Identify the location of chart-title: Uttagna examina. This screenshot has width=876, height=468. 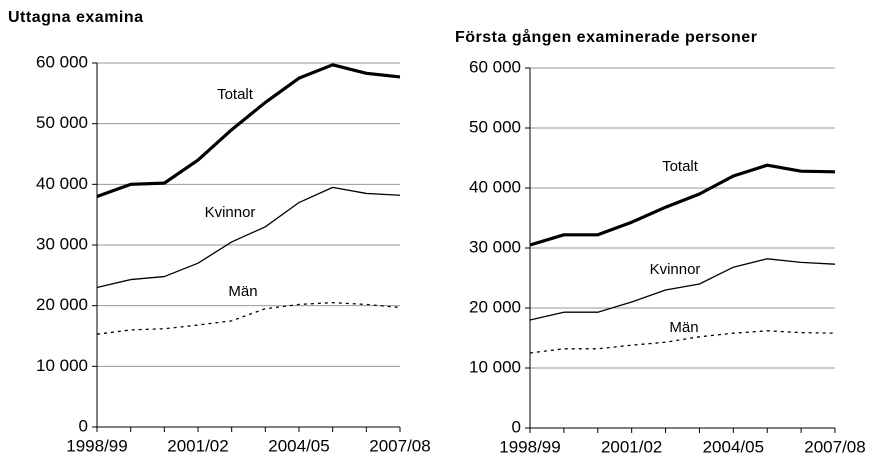
(76, 17).